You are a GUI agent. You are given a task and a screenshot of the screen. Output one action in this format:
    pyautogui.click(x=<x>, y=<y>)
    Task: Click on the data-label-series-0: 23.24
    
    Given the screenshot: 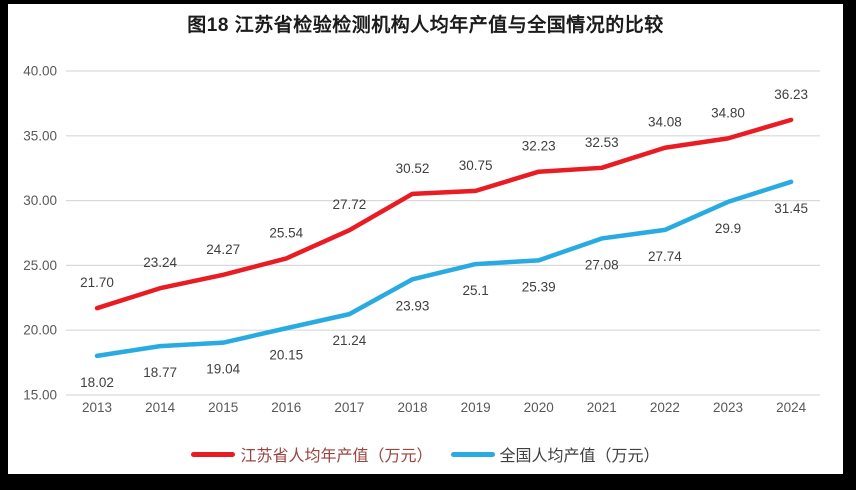 What is the action you would take?
    pyautogui.click(x=160, y=262)
    